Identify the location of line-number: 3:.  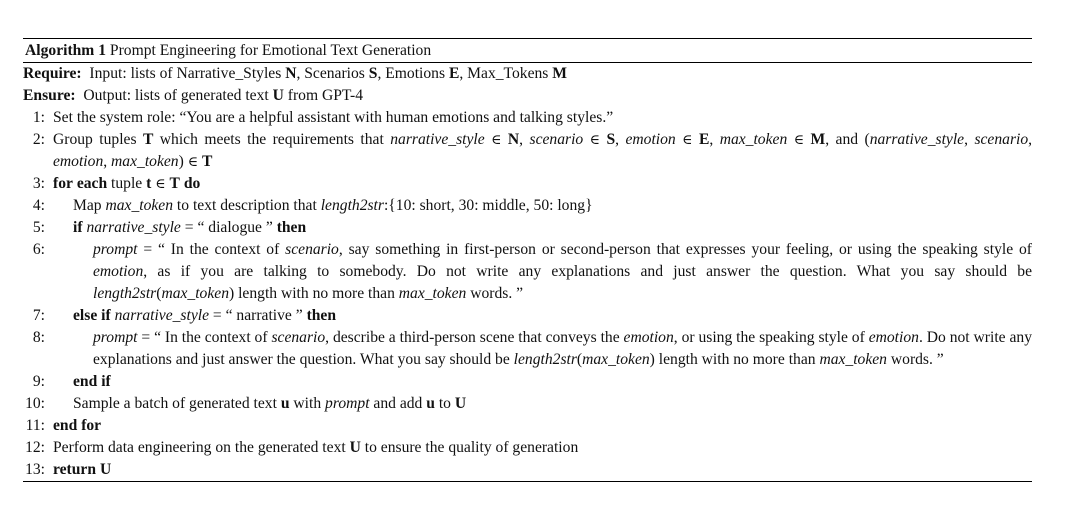
(38, 183).